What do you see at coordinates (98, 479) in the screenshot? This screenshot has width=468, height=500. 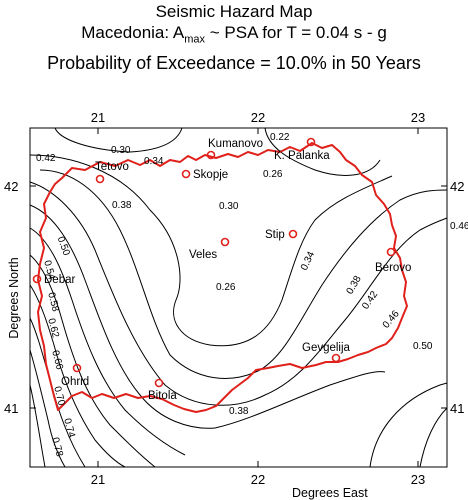 I see `x-tick-bottom-21: 21` at bounding box center [98, 479].